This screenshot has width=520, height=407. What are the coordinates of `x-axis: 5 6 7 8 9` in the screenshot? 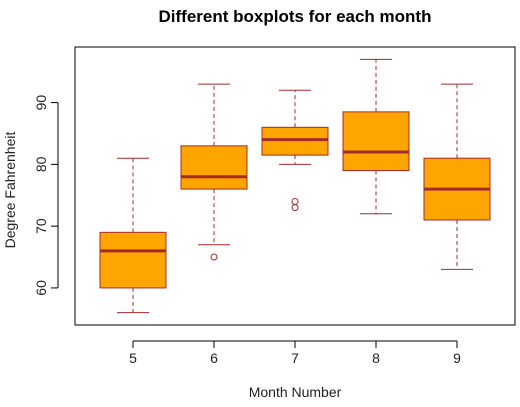 It's located at (295, 353).